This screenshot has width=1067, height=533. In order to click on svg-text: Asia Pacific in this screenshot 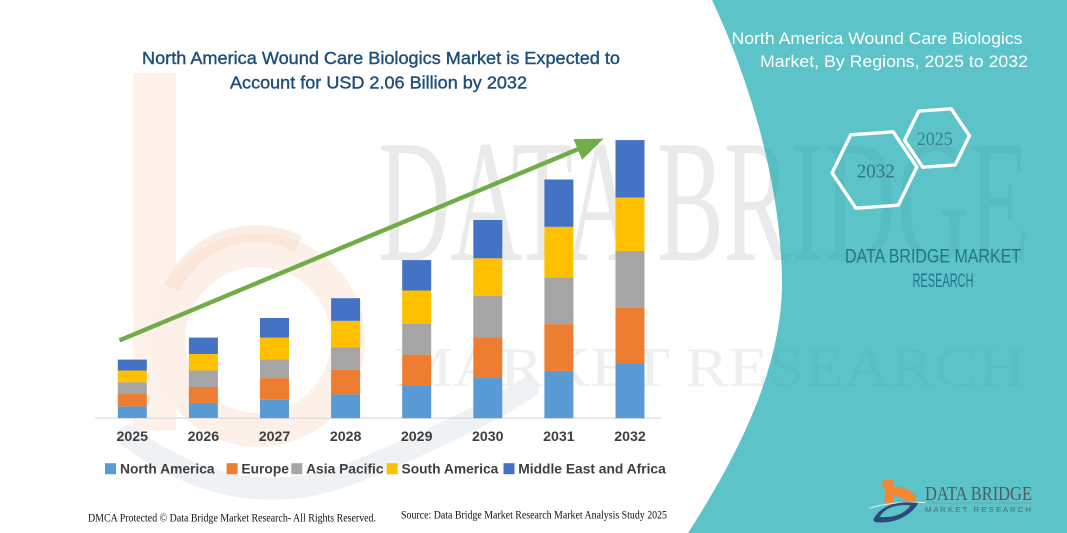, I will do `click(345, 469)`.